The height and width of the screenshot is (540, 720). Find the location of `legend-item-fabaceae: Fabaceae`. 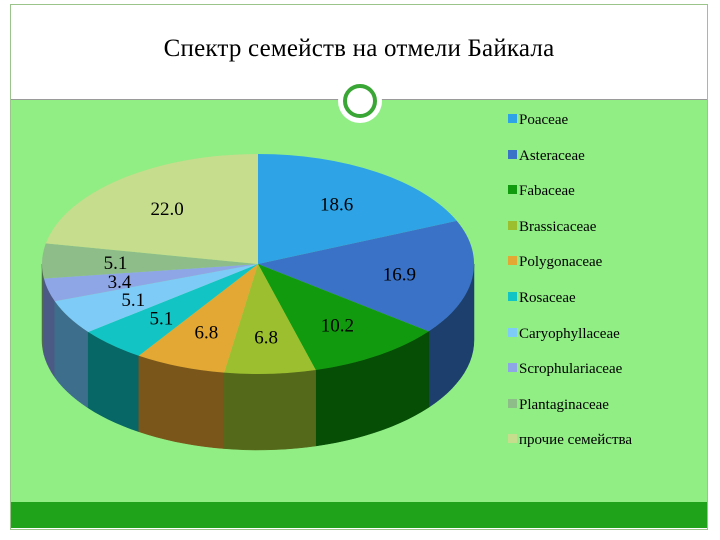

legend-item-fabaceae: Fabaceae is located at coordinates (541, 193).